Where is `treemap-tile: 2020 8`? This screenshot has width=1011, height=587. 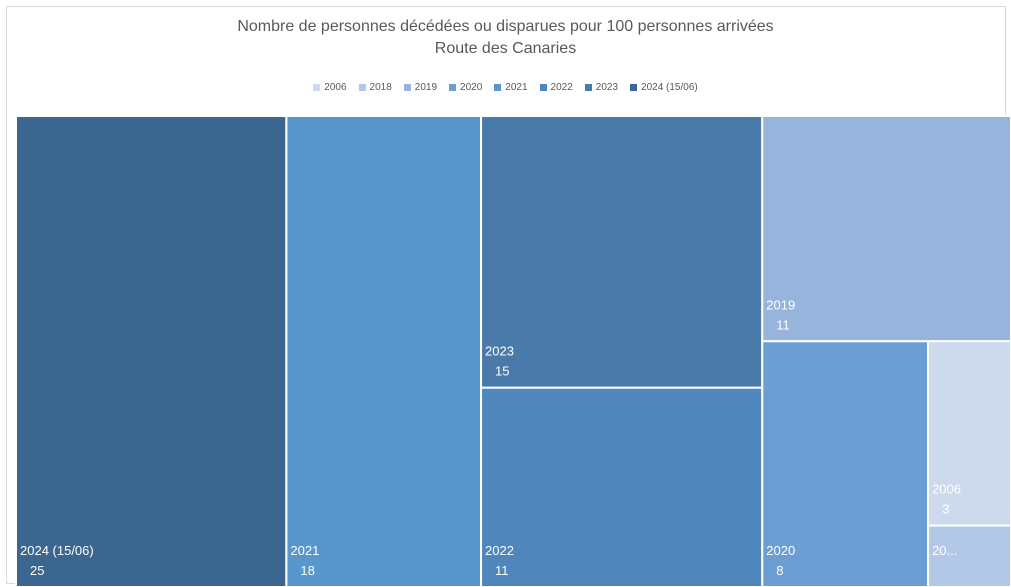 treemap-tile: 2020 8 is located at coordinates (845, 463).